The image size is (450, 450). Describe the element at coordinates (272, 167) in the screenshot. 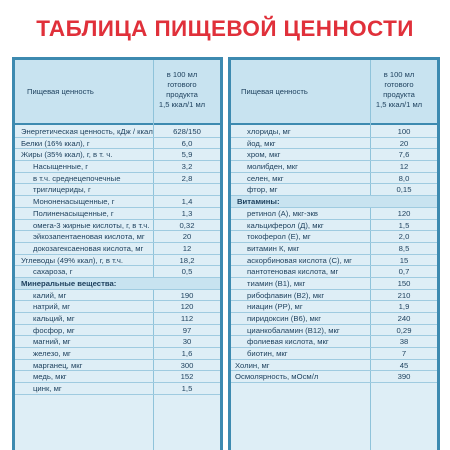

I see `nutrient-name: молибден, мкг` at that location.